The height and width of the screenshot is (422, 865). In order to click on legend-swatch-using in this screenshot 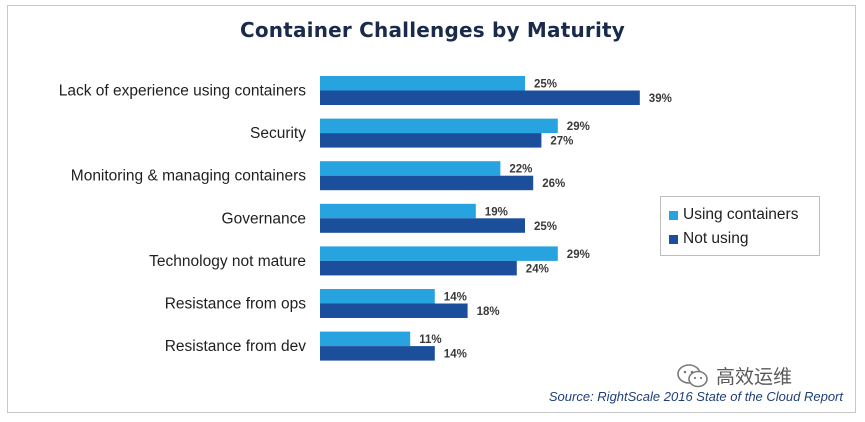, I will do `click(673, 215)`.